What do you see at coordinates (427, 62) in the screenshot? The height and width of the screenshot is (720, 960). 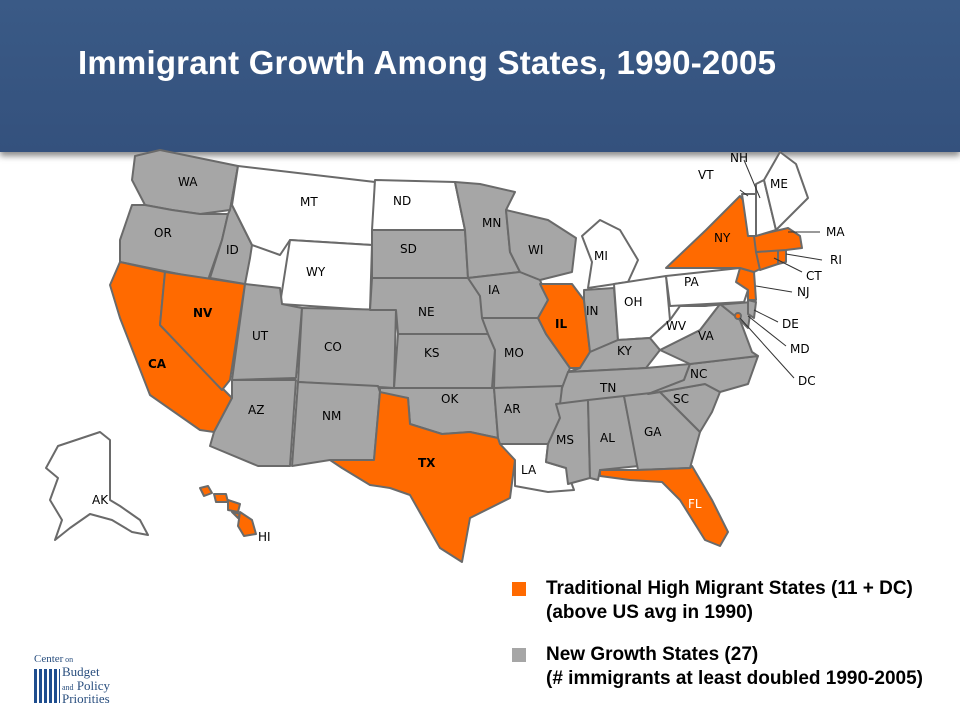 I see `slide-title: Immigrant Growth Among States, 1990-2005` at bounding box center [427, 62].